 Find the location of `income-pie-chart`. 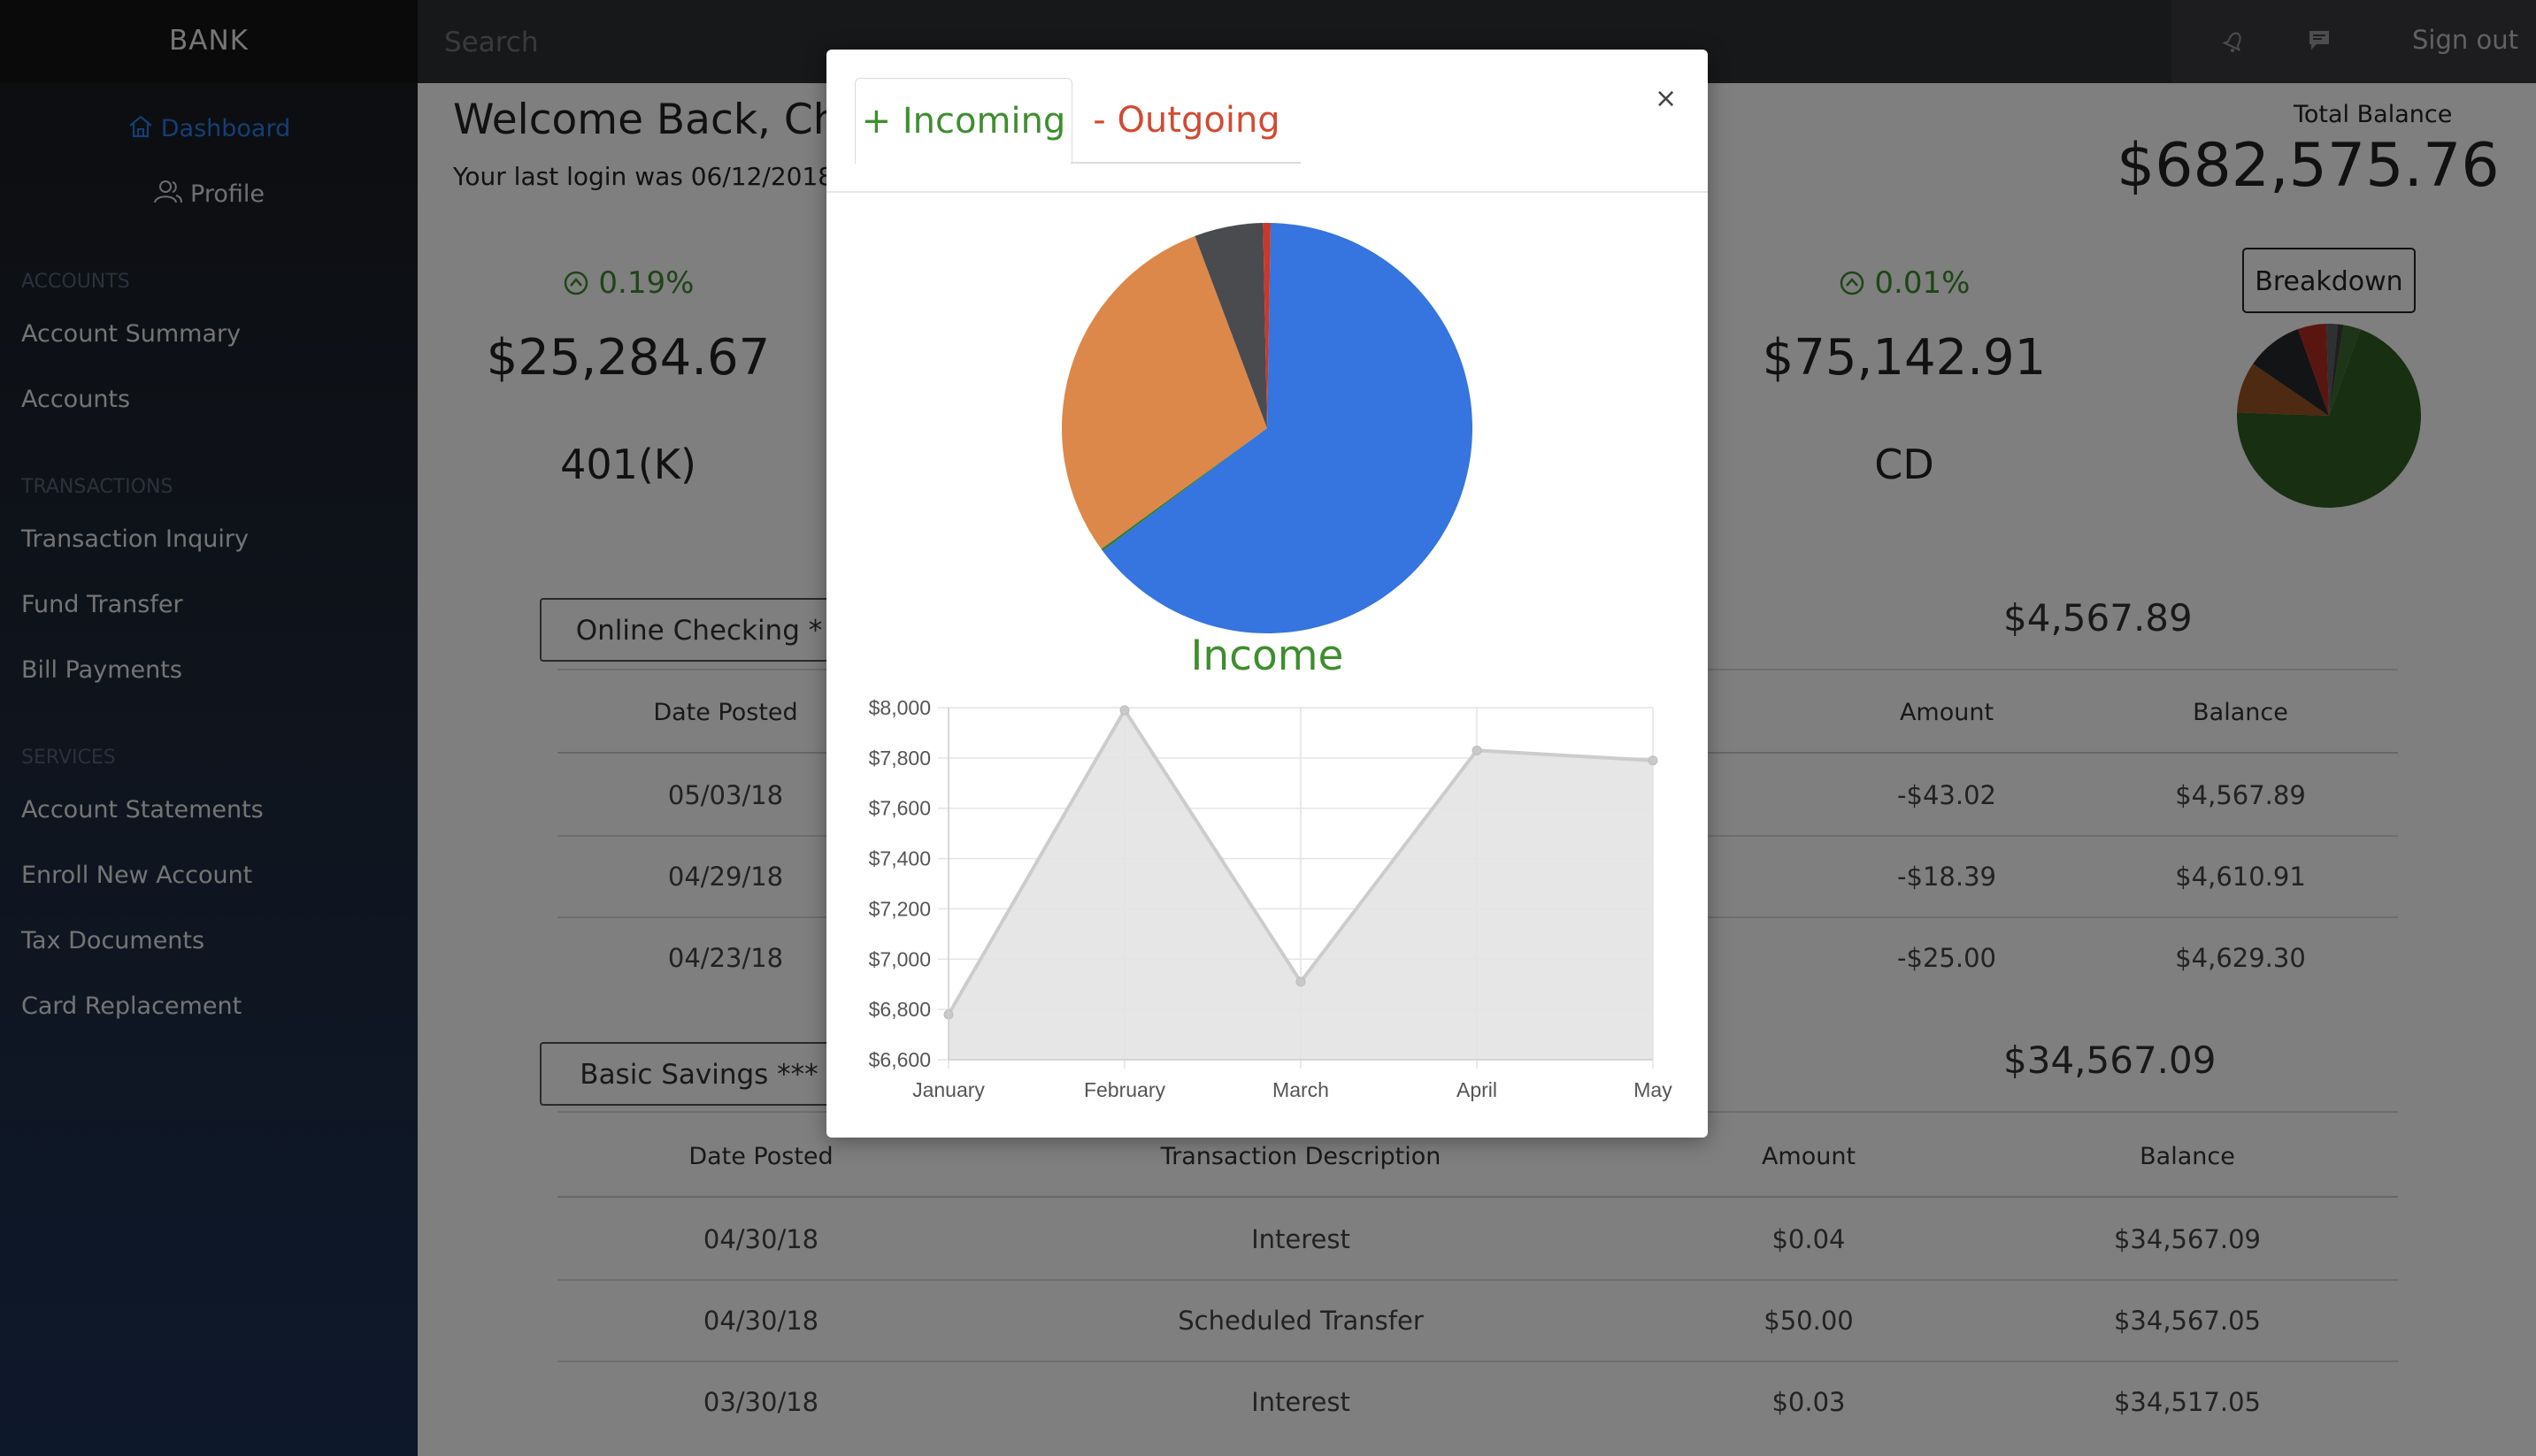

income-pie-chart is located at coordinates (1267, 428).